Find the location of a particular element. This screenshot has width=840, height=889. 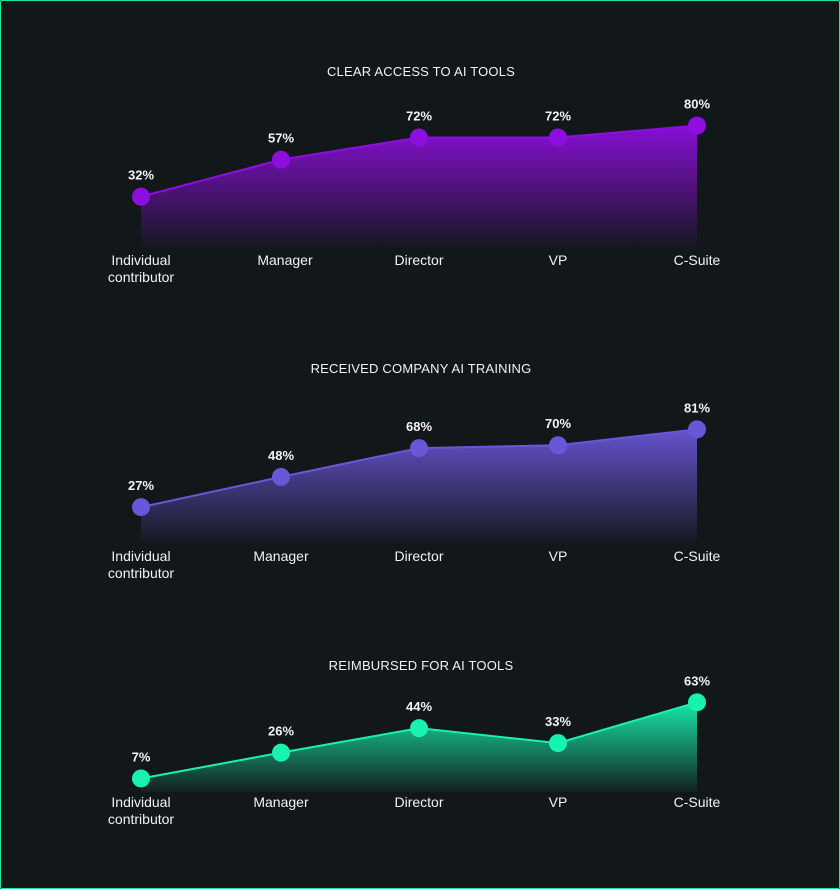

data-label: 48% is located at coordinates (281, 455).